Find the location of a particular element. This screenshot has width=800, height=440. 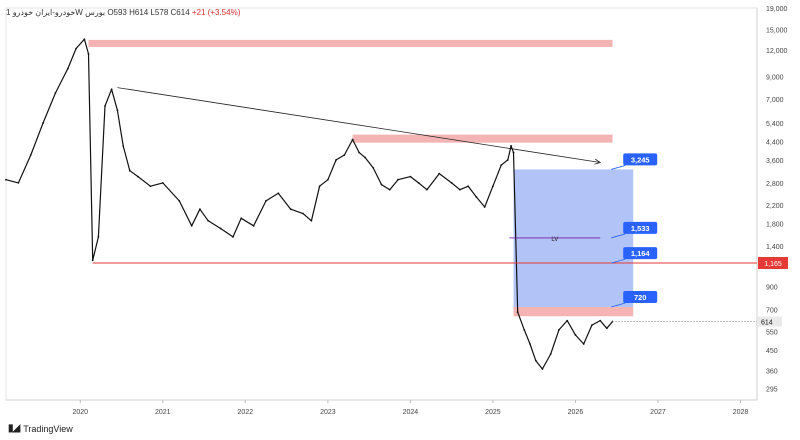

y-tick-label: 4,400 is located at coordinates (775, 143).